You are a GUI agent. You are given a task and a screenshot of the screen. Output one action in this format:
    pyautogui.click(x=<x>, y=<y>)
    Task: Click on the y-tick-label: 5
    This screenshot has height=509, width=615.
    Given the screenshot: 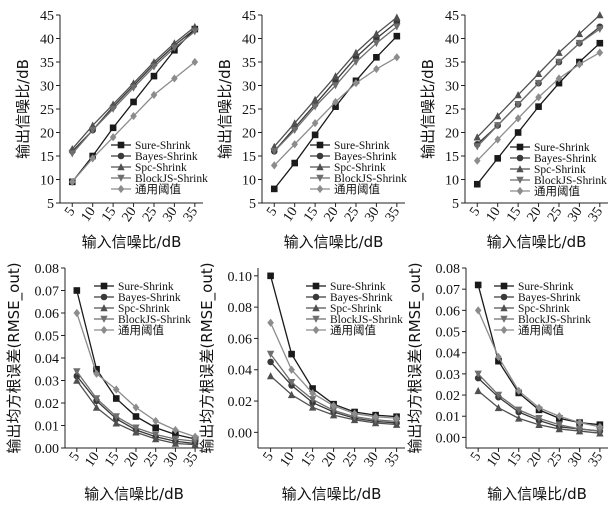 What is the action you would take?
    pyautogui.click(x=455, y=204)
    